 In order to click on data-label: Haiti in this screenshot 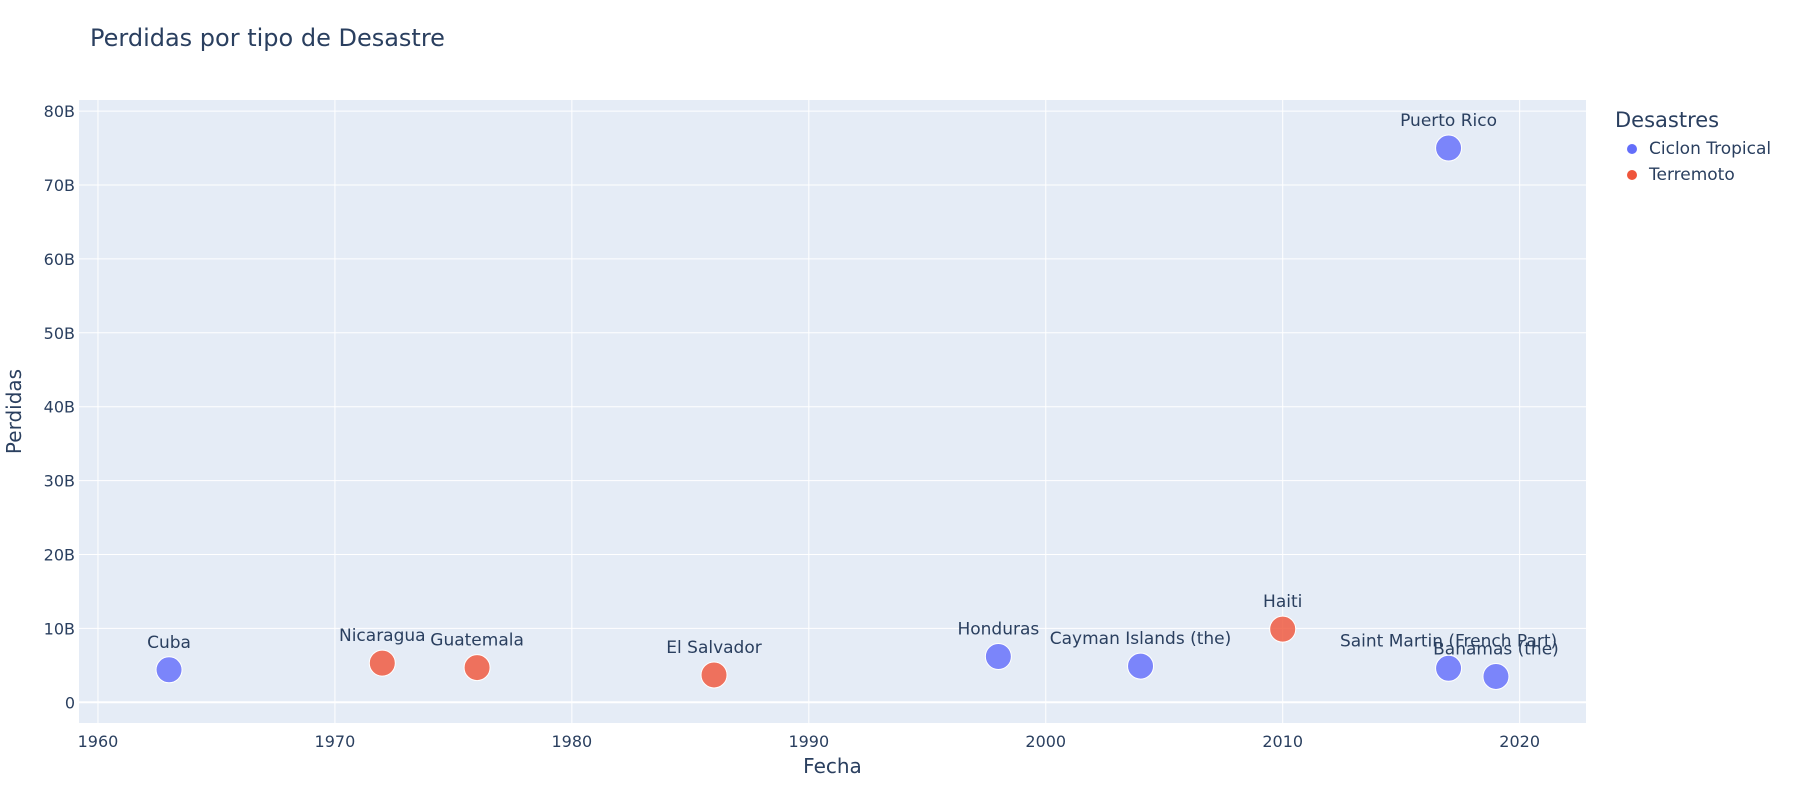, I will do `click(1282, 602)`.